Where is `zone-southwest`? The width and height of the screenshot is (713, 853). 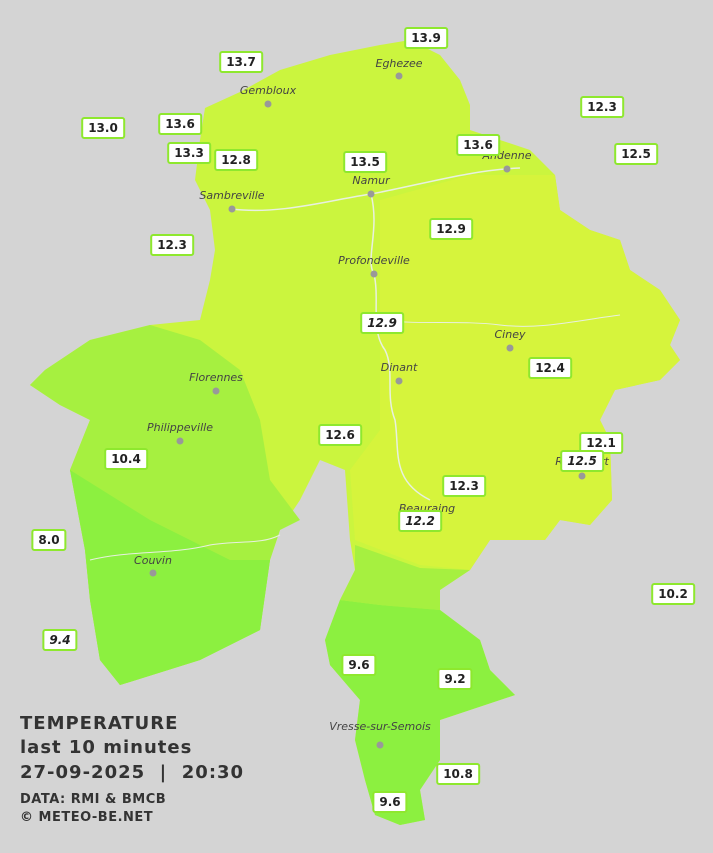
zone-southwest is located at coordinates (170, 577).